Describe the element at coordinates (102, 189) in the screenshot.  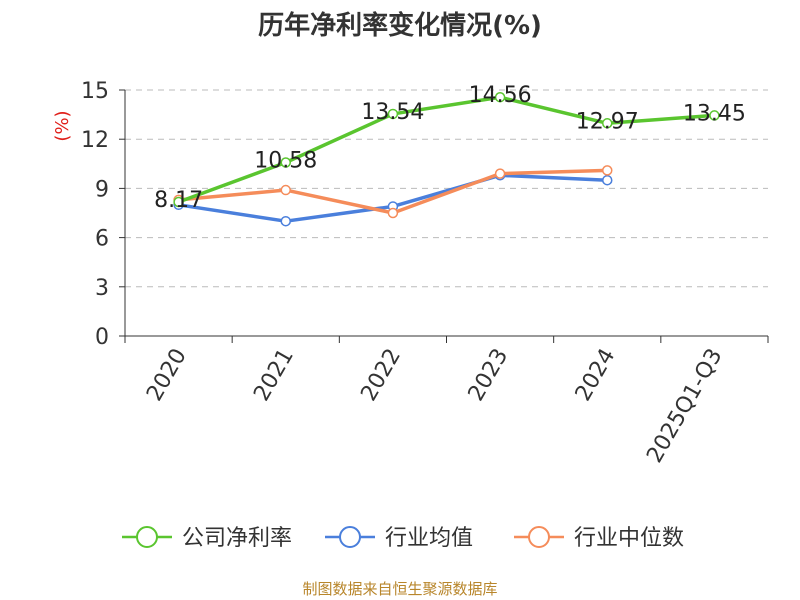
I see `y-tick-label: 9` at that location.